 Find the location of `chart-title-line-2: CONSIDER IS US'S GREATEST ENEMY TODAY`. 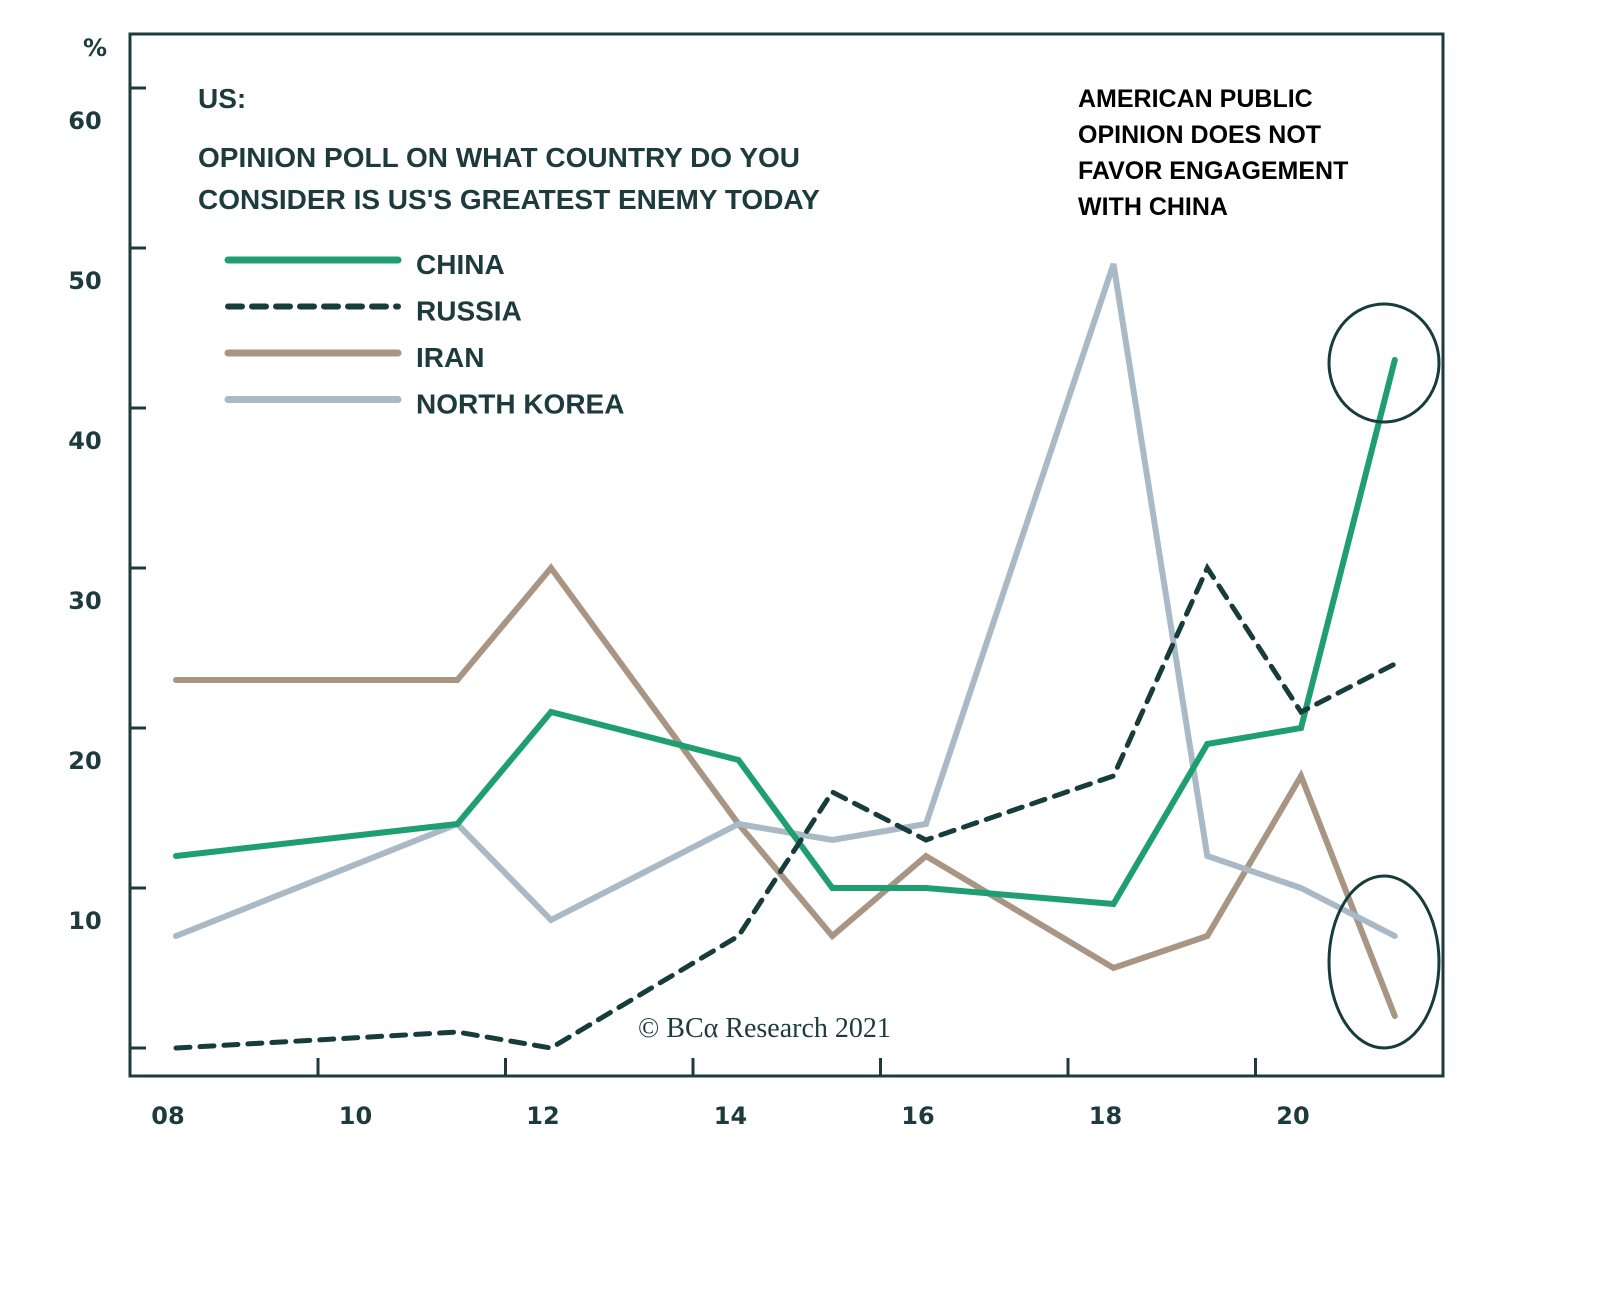

chart-title-line-2: CONSIDER IS US'S GREATEST ENEMY TODAY is located at coordinates (509, 199).